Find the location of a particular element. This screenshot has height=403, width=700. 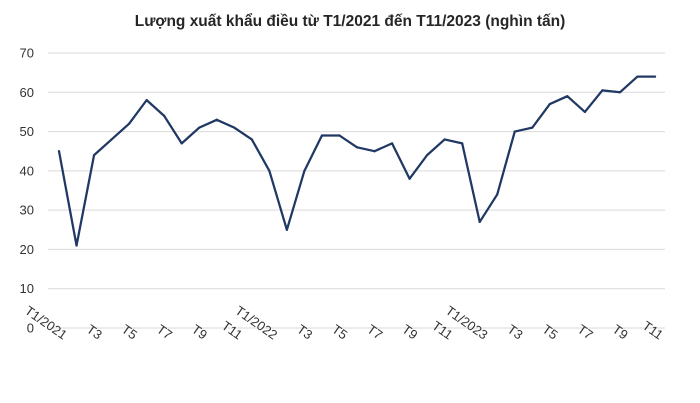

y-tick-label: 30 is located at coordinates (27, 210).